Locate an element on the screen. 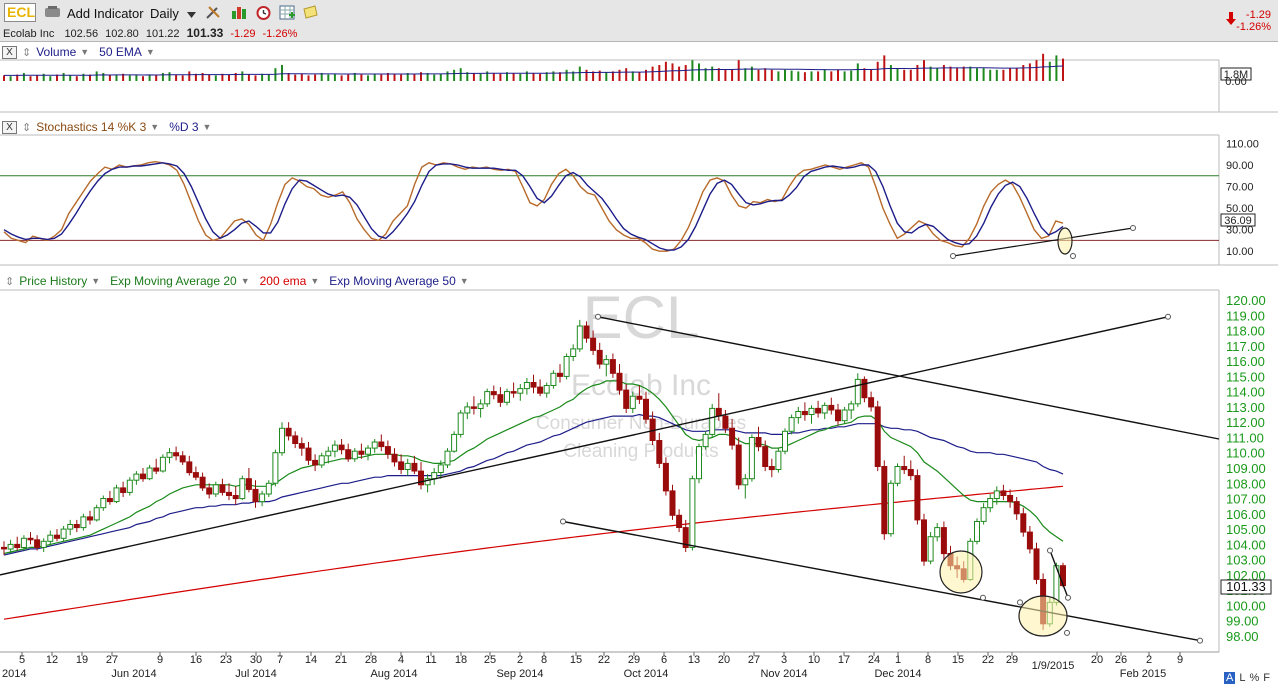 Image resolution: width=1278 pixels, height=687 pixels. ema200-label: 200 ema is located at coordinates (283, 281).